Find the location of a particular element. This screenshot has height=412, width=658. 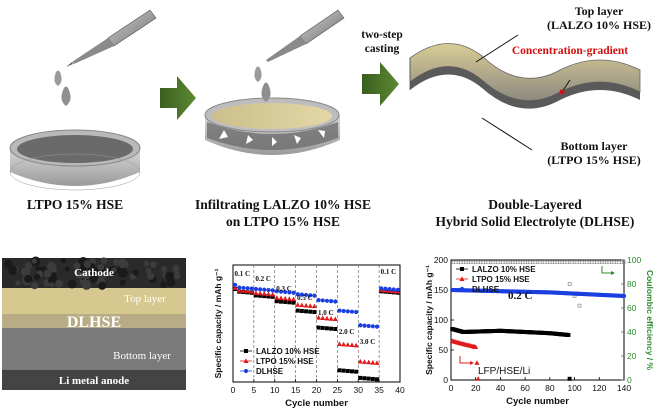

x-tick-label: 25 is located at coordinates (338, 390).